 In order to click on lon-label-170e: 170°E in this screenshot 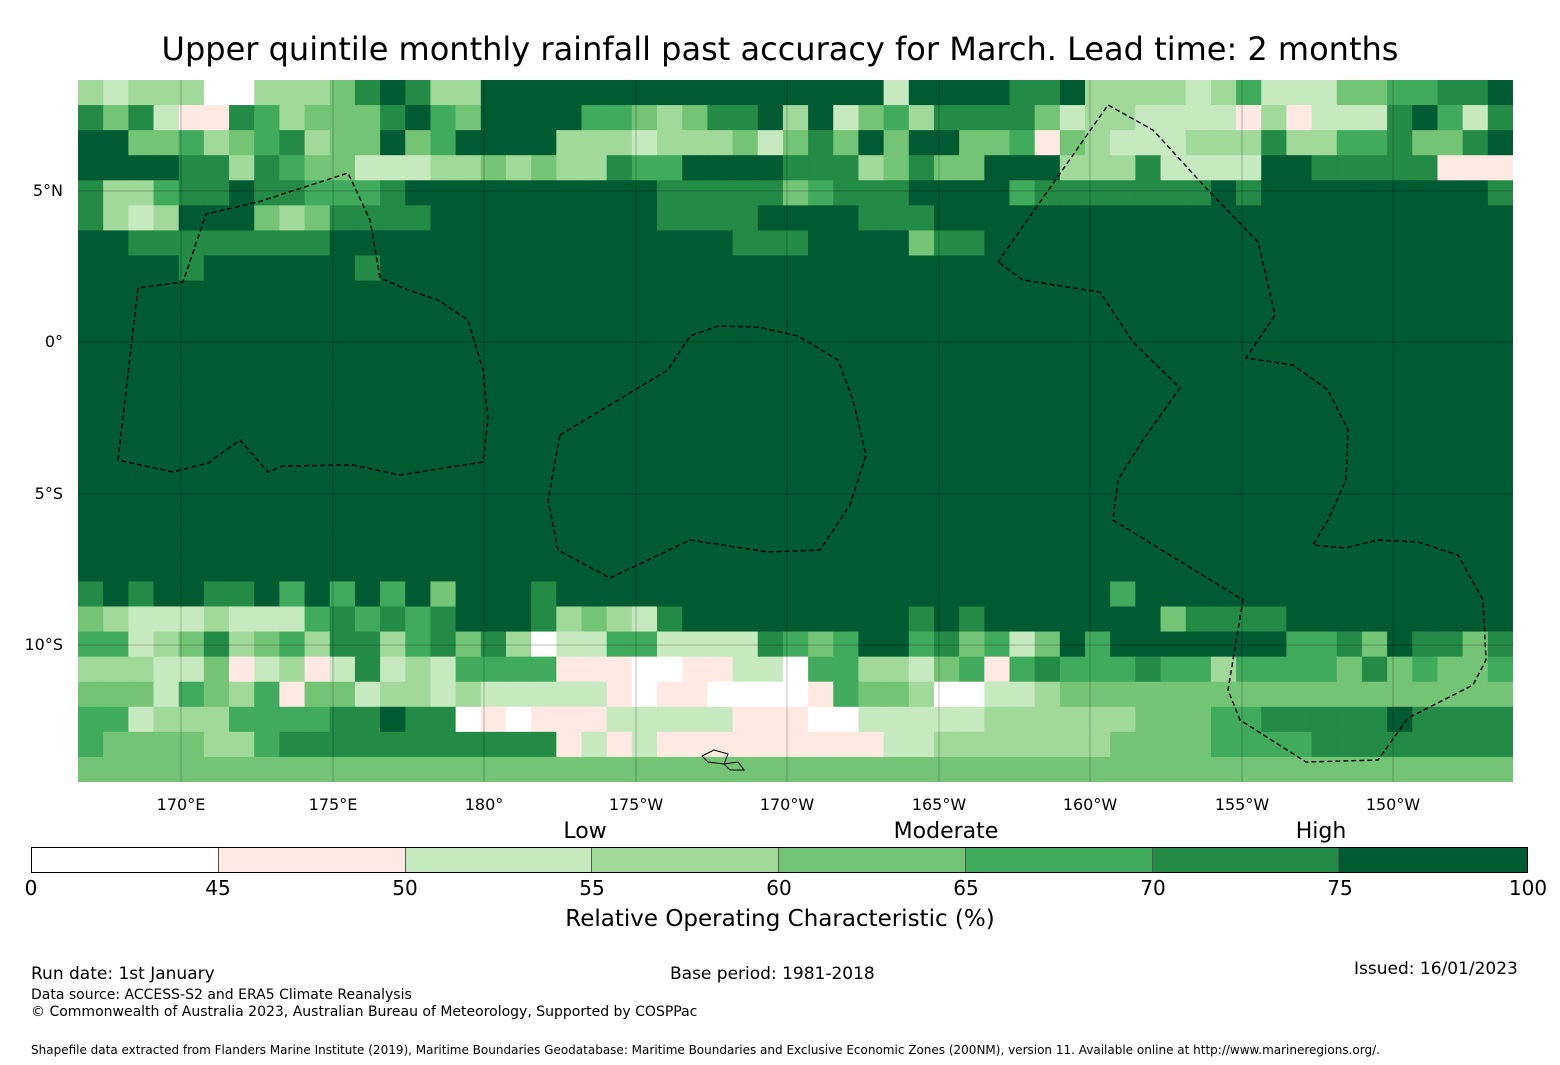, I will do `click(181, 804)`.